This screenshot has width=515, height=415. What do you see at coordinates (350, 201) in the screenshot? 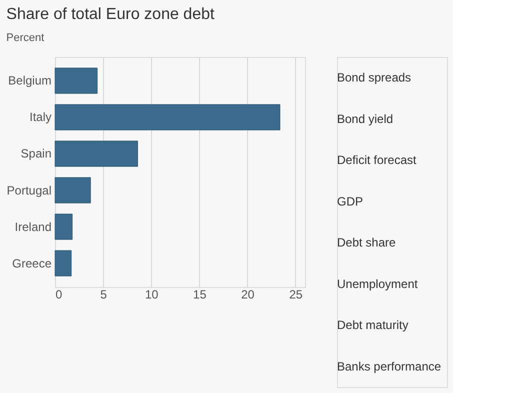
I see `text: GDP` at bounding box center [350, 201].